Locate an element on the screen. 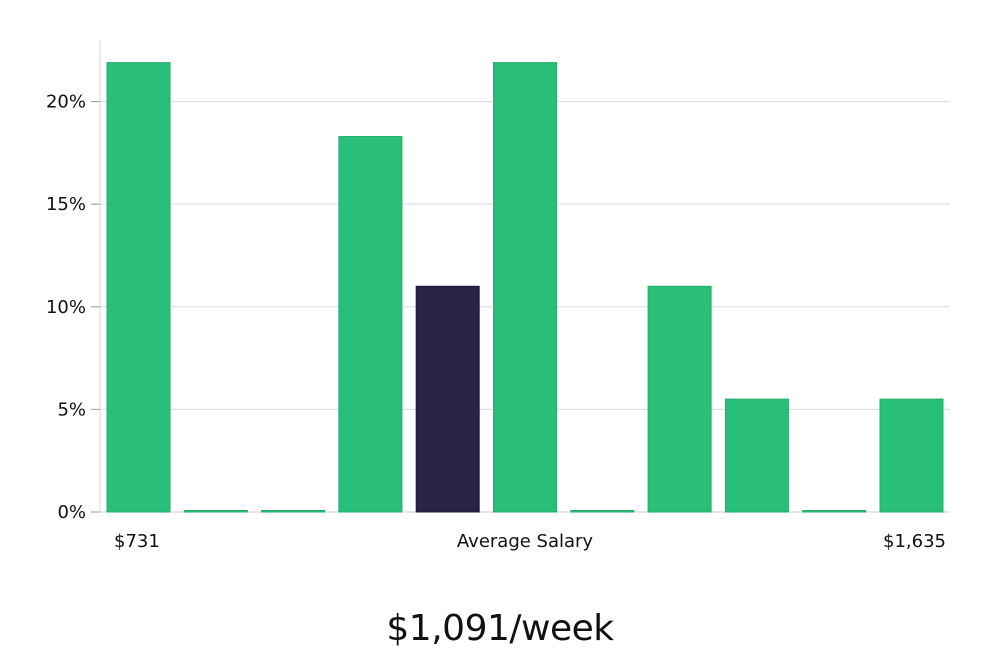 The image size is (1000, 660). x-min-label: $731 is located at coordinates (137, 541).